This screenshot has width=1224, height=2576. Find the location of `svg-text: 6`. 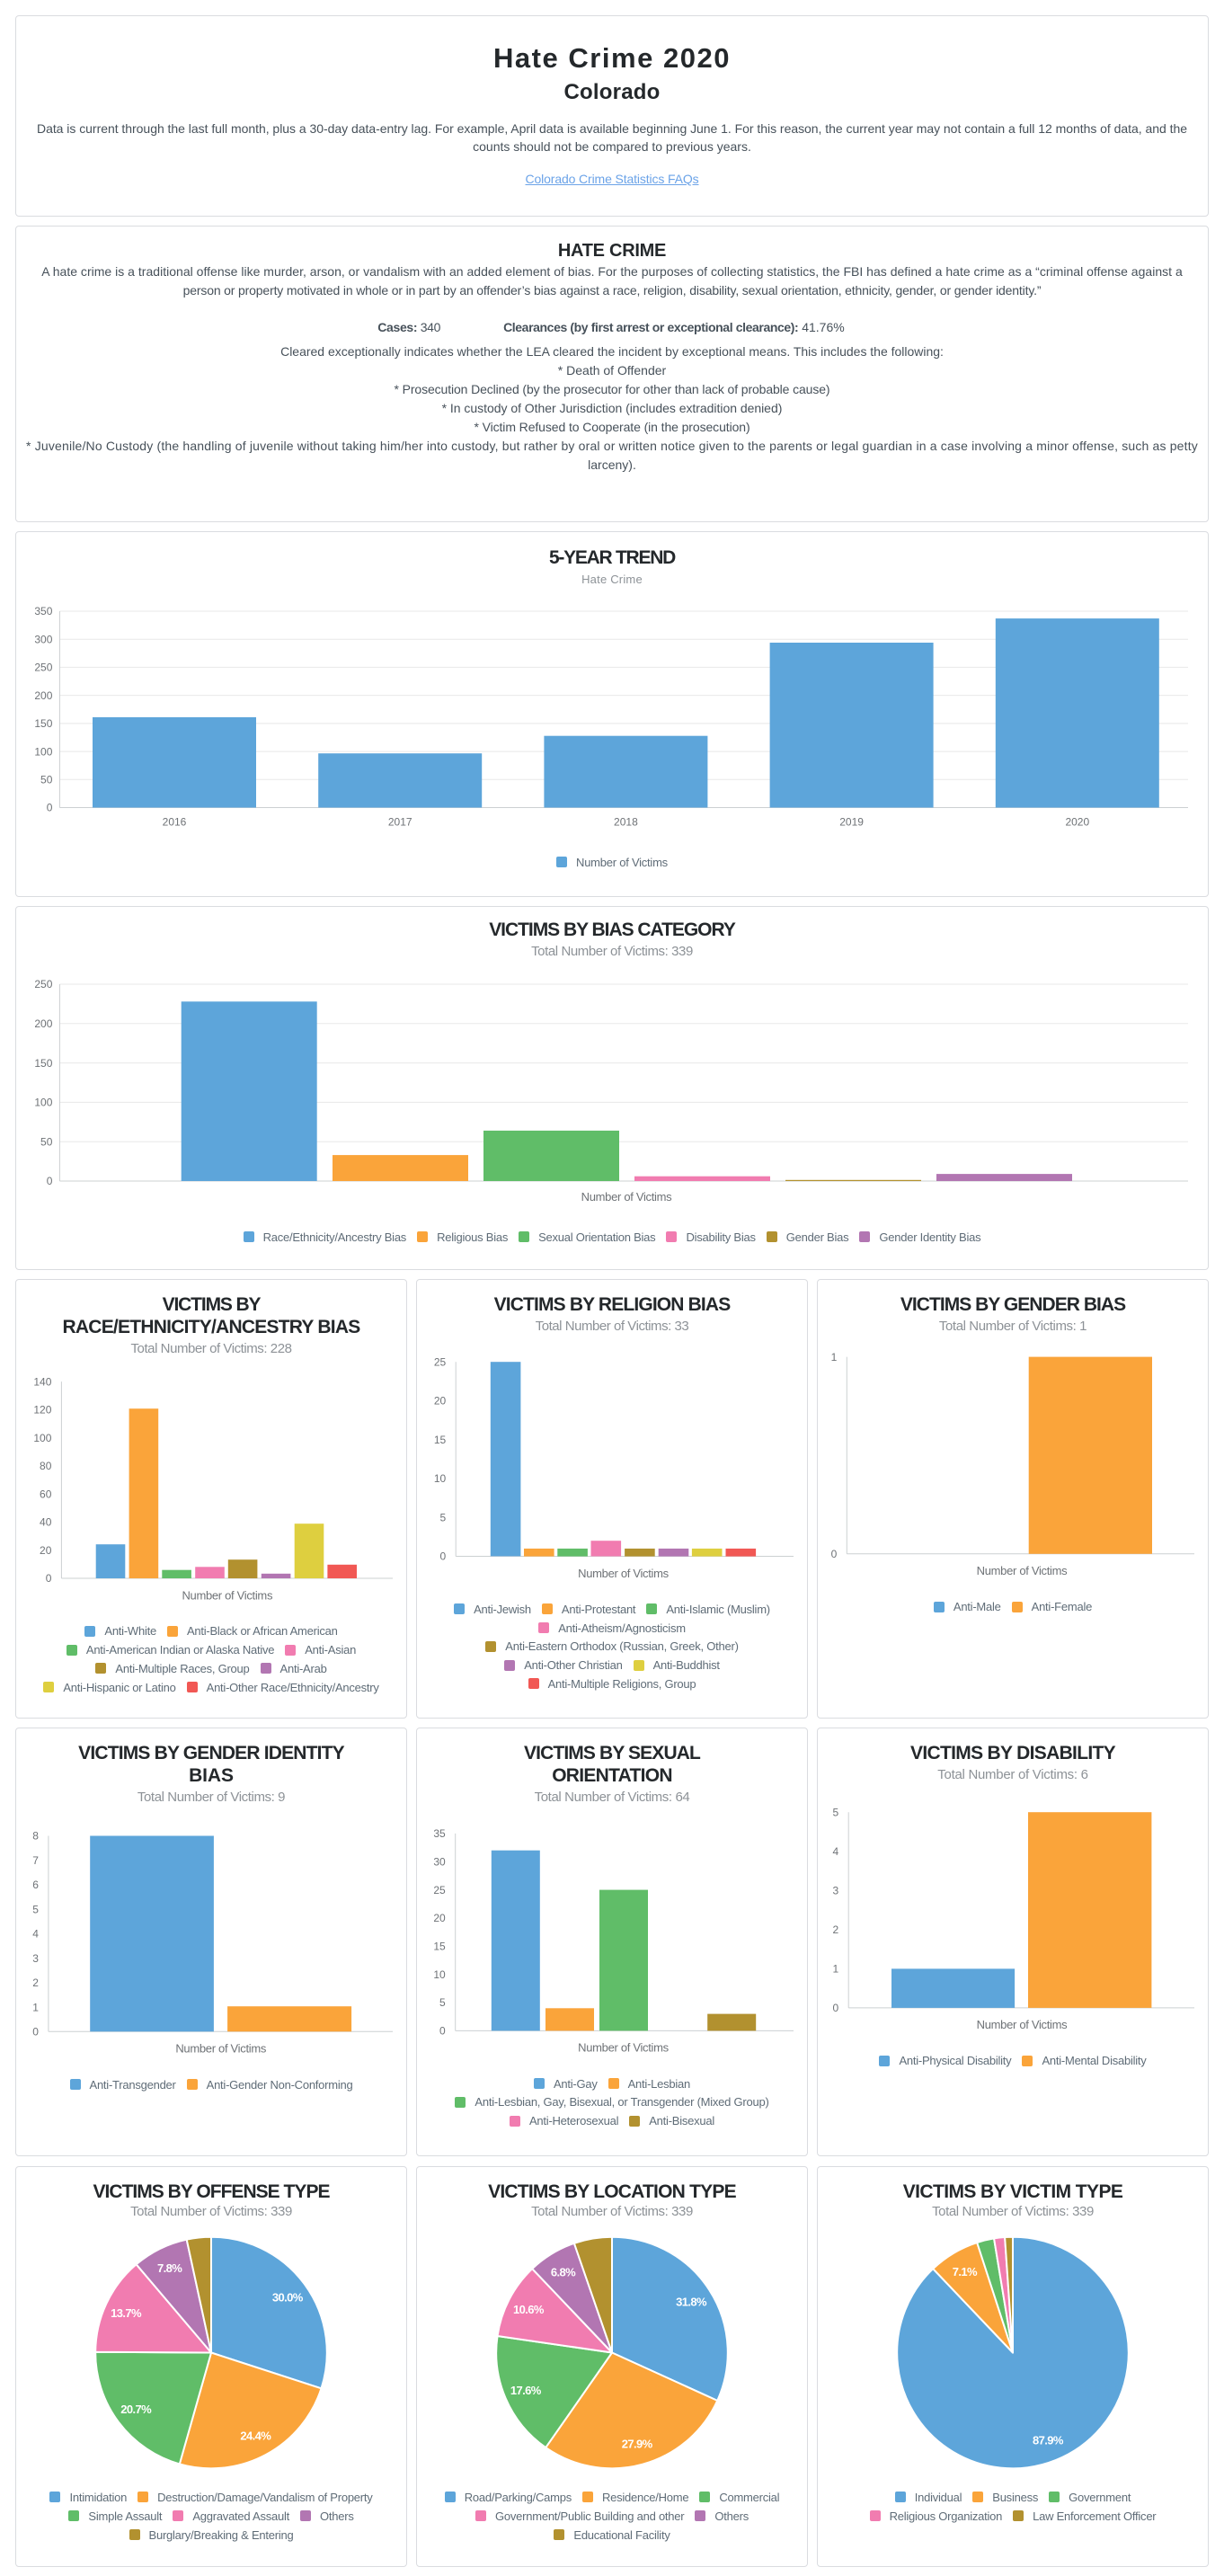

svg-text: 6 is located at coordinates (36, 1885).